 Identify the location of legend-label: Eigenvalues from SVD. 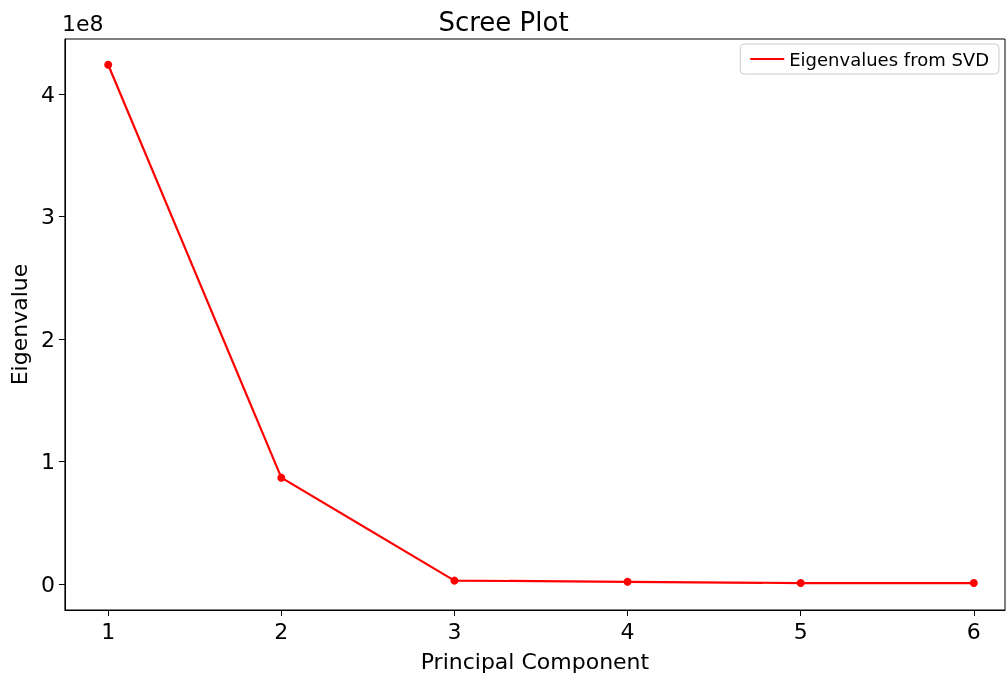
(889, 59).